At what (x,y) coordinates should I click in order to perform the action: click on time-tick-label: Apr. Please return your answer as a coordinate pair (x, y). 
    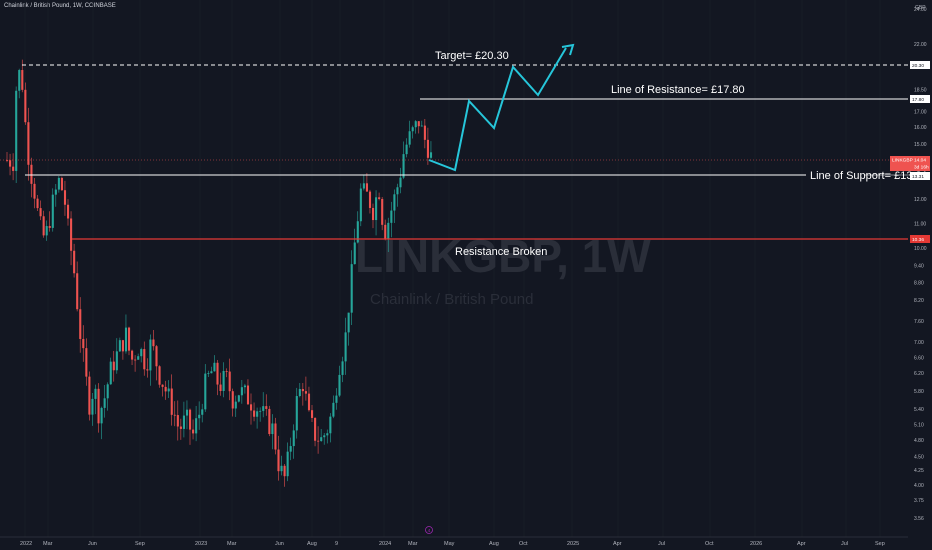
    Looking at the image, I should click on (801, 544).